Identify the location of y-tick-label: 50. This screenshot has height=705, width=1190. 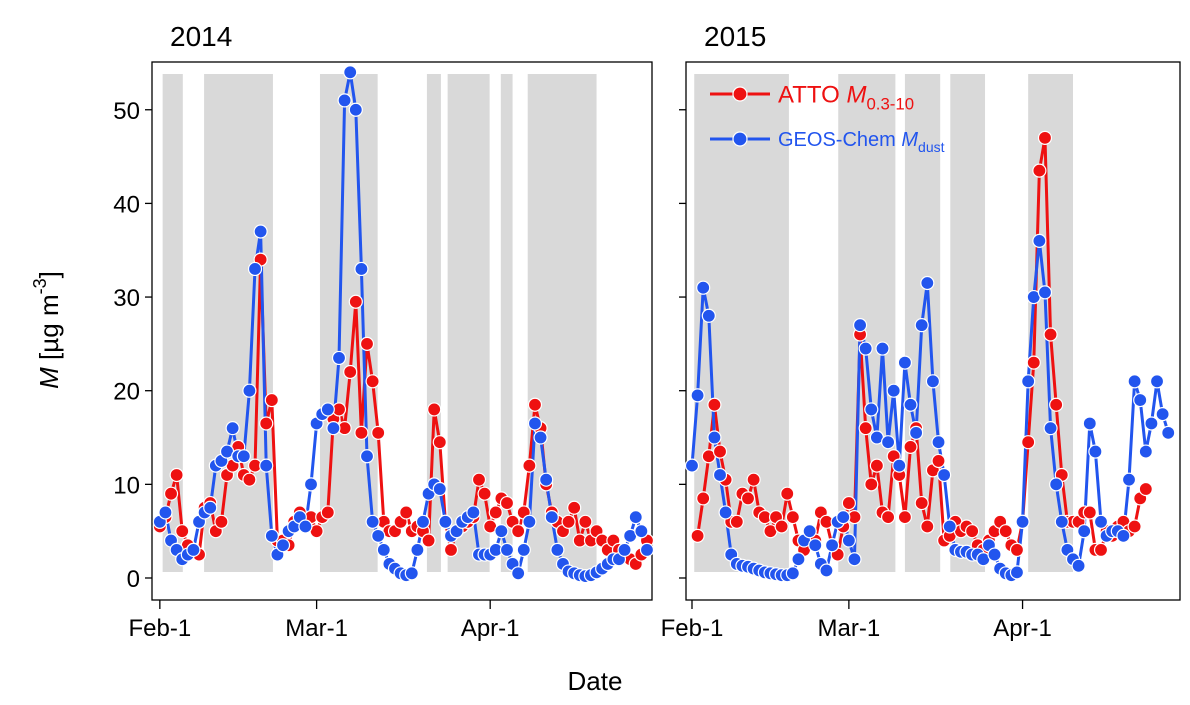
(126, 111).